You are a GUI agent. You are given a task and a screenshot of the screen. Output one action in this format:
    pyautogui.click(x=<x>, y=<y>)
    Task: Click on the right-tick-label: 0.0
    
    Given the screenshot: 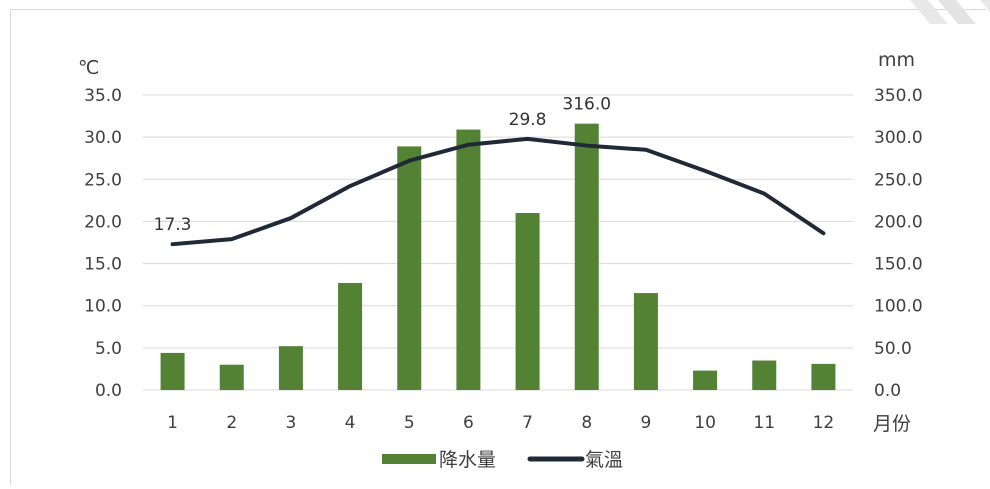 What is the action you would take?
    pyautogui.click(x=887, y=391)
    